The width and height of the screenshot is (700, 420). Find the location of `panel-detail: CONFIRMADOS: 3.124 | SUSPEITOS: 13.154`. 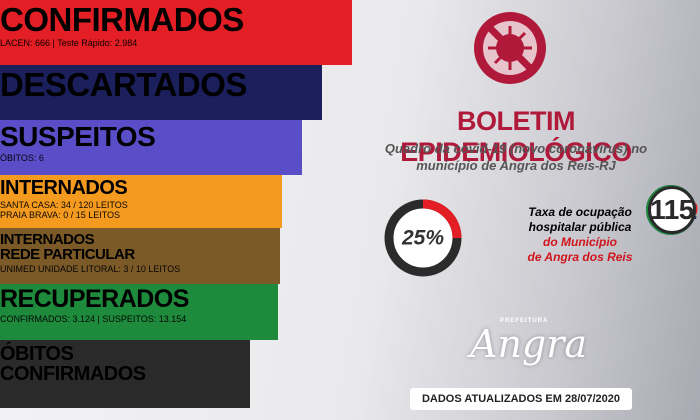

panel-detail: CONFIRMADOS: 3.124 | SUSPEITOS: 13.154 is located at coordinates (93, 319).